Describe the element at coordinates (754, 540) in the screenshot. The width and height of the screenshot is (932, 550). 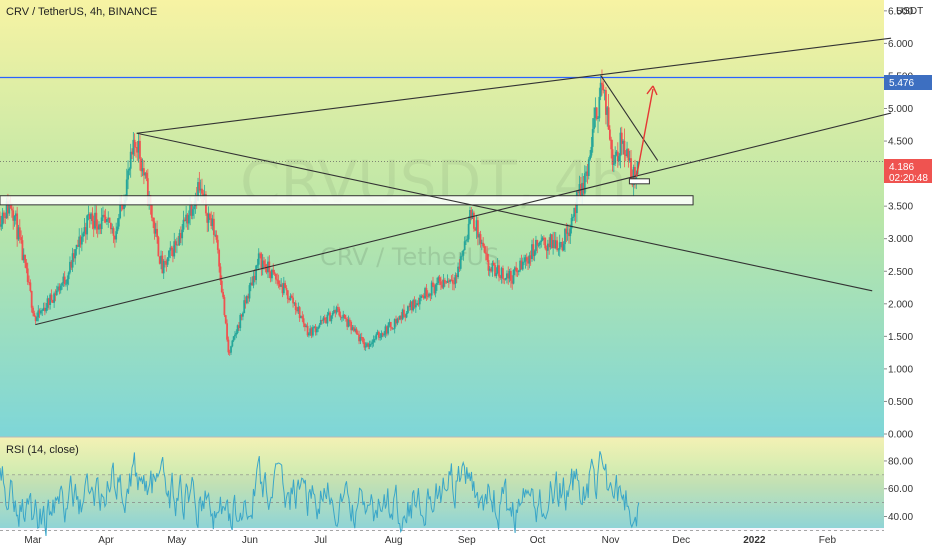
I see `time-tick-label: 2022` at that location.